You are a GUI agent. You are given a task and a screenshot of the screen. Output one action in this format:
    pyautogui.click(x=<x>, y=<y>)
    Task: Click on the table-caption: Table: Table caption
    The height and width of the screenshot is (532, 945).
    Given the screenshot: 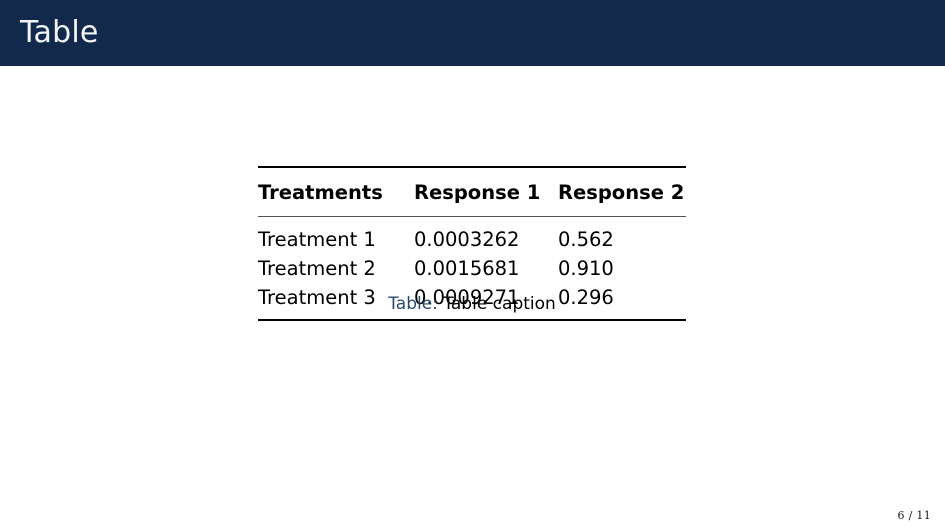 What is the action you would take?
    pyautogui.click(x=472, y=304)
    